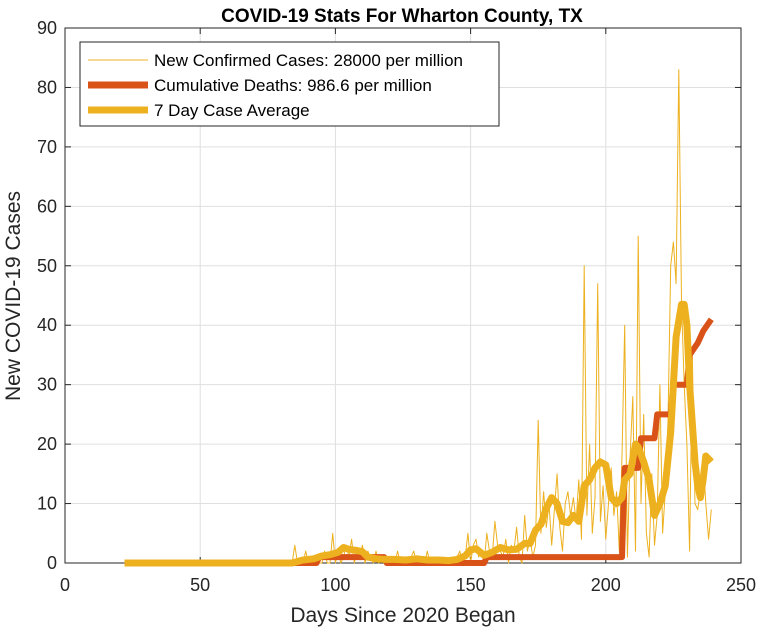 This screenshot has height=630, width=761. Describe the element at coordinates (402, 16) in the screenshot. I see `chart-title: COVID-19 Stats For Wharton County, TX` at that location.